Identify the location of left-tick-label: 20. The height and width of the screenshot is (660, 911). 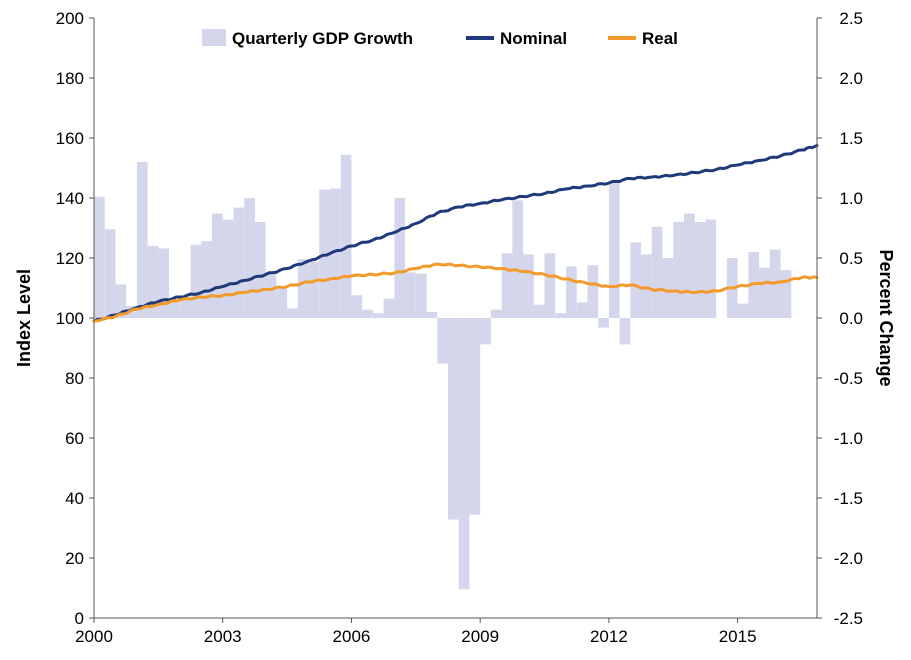
(74, 558).